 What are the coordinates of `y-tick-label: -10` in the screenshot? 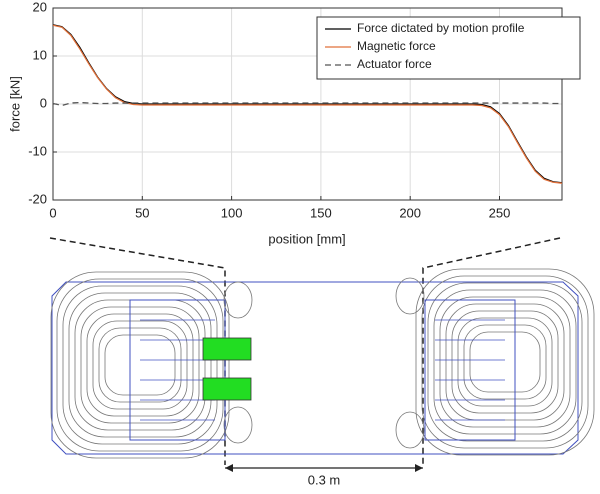 It's located at (37, 150).